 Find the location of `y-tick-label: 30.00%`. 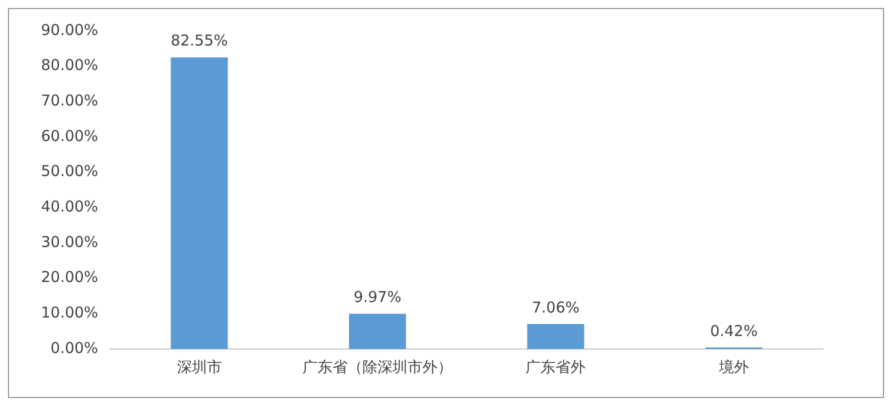

y-tick-label: 30.00% is located at coordinates (69, 241).